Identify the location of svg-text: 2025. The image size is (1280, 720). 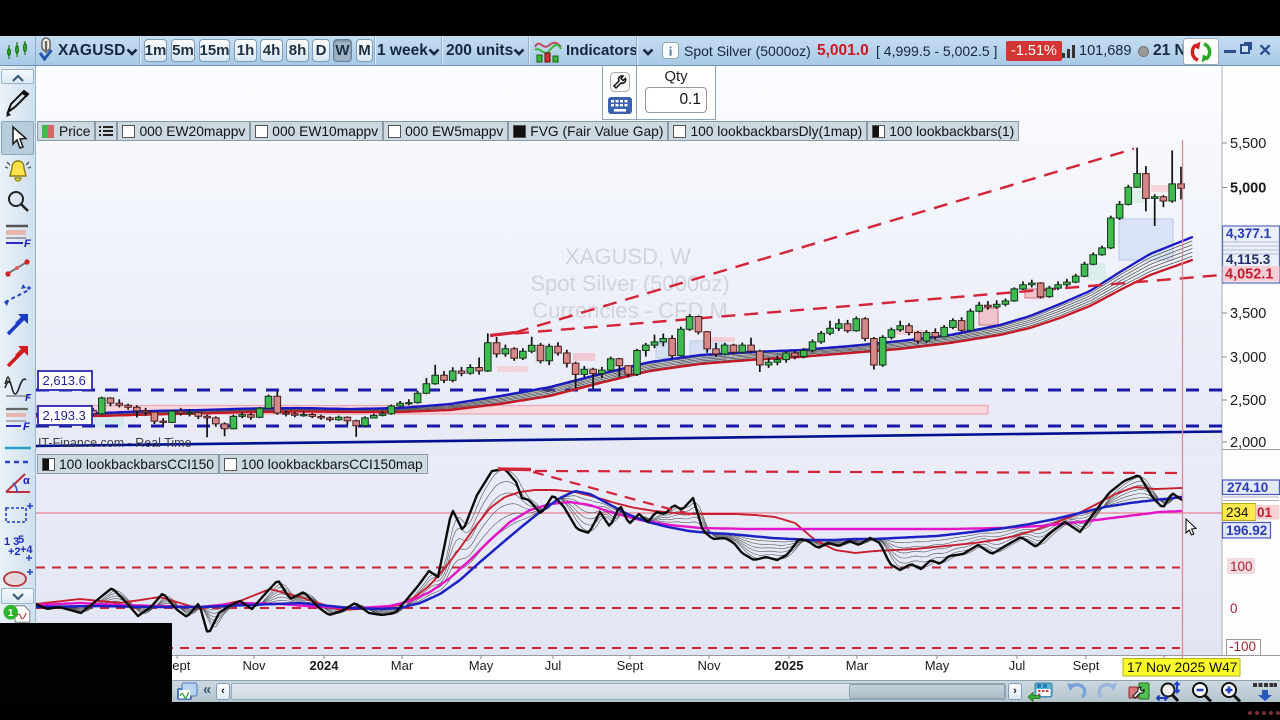
(789, 665).